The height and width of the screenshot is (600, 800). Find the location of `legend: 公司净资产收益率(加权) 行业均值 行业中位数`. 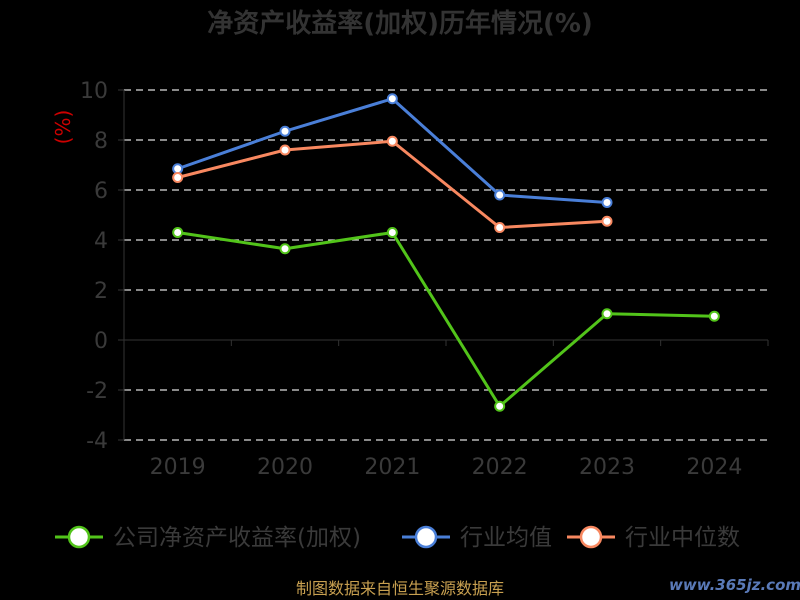

legend: 公司净资产收益率(加权) 行业均值 行业中位数 is located at coordinates (397, 538).